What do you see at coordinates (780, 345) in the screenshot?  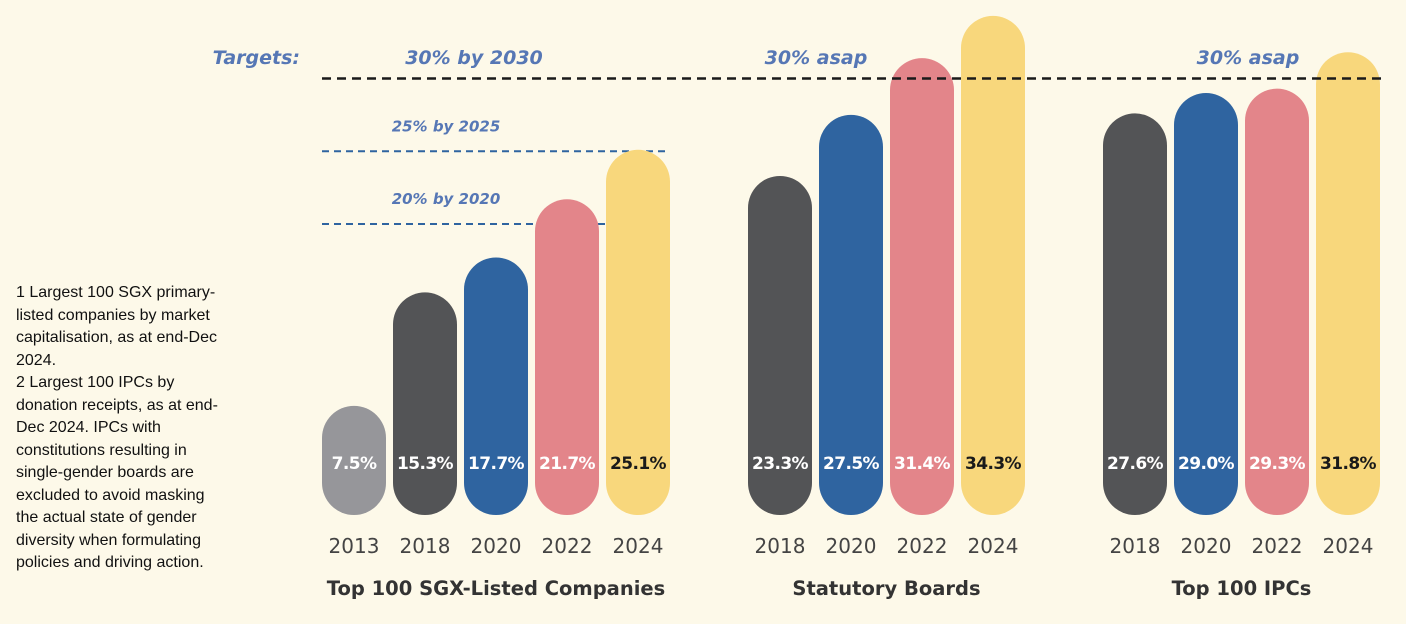 I see `bar-1-2018` at bounding box center [780, 345].